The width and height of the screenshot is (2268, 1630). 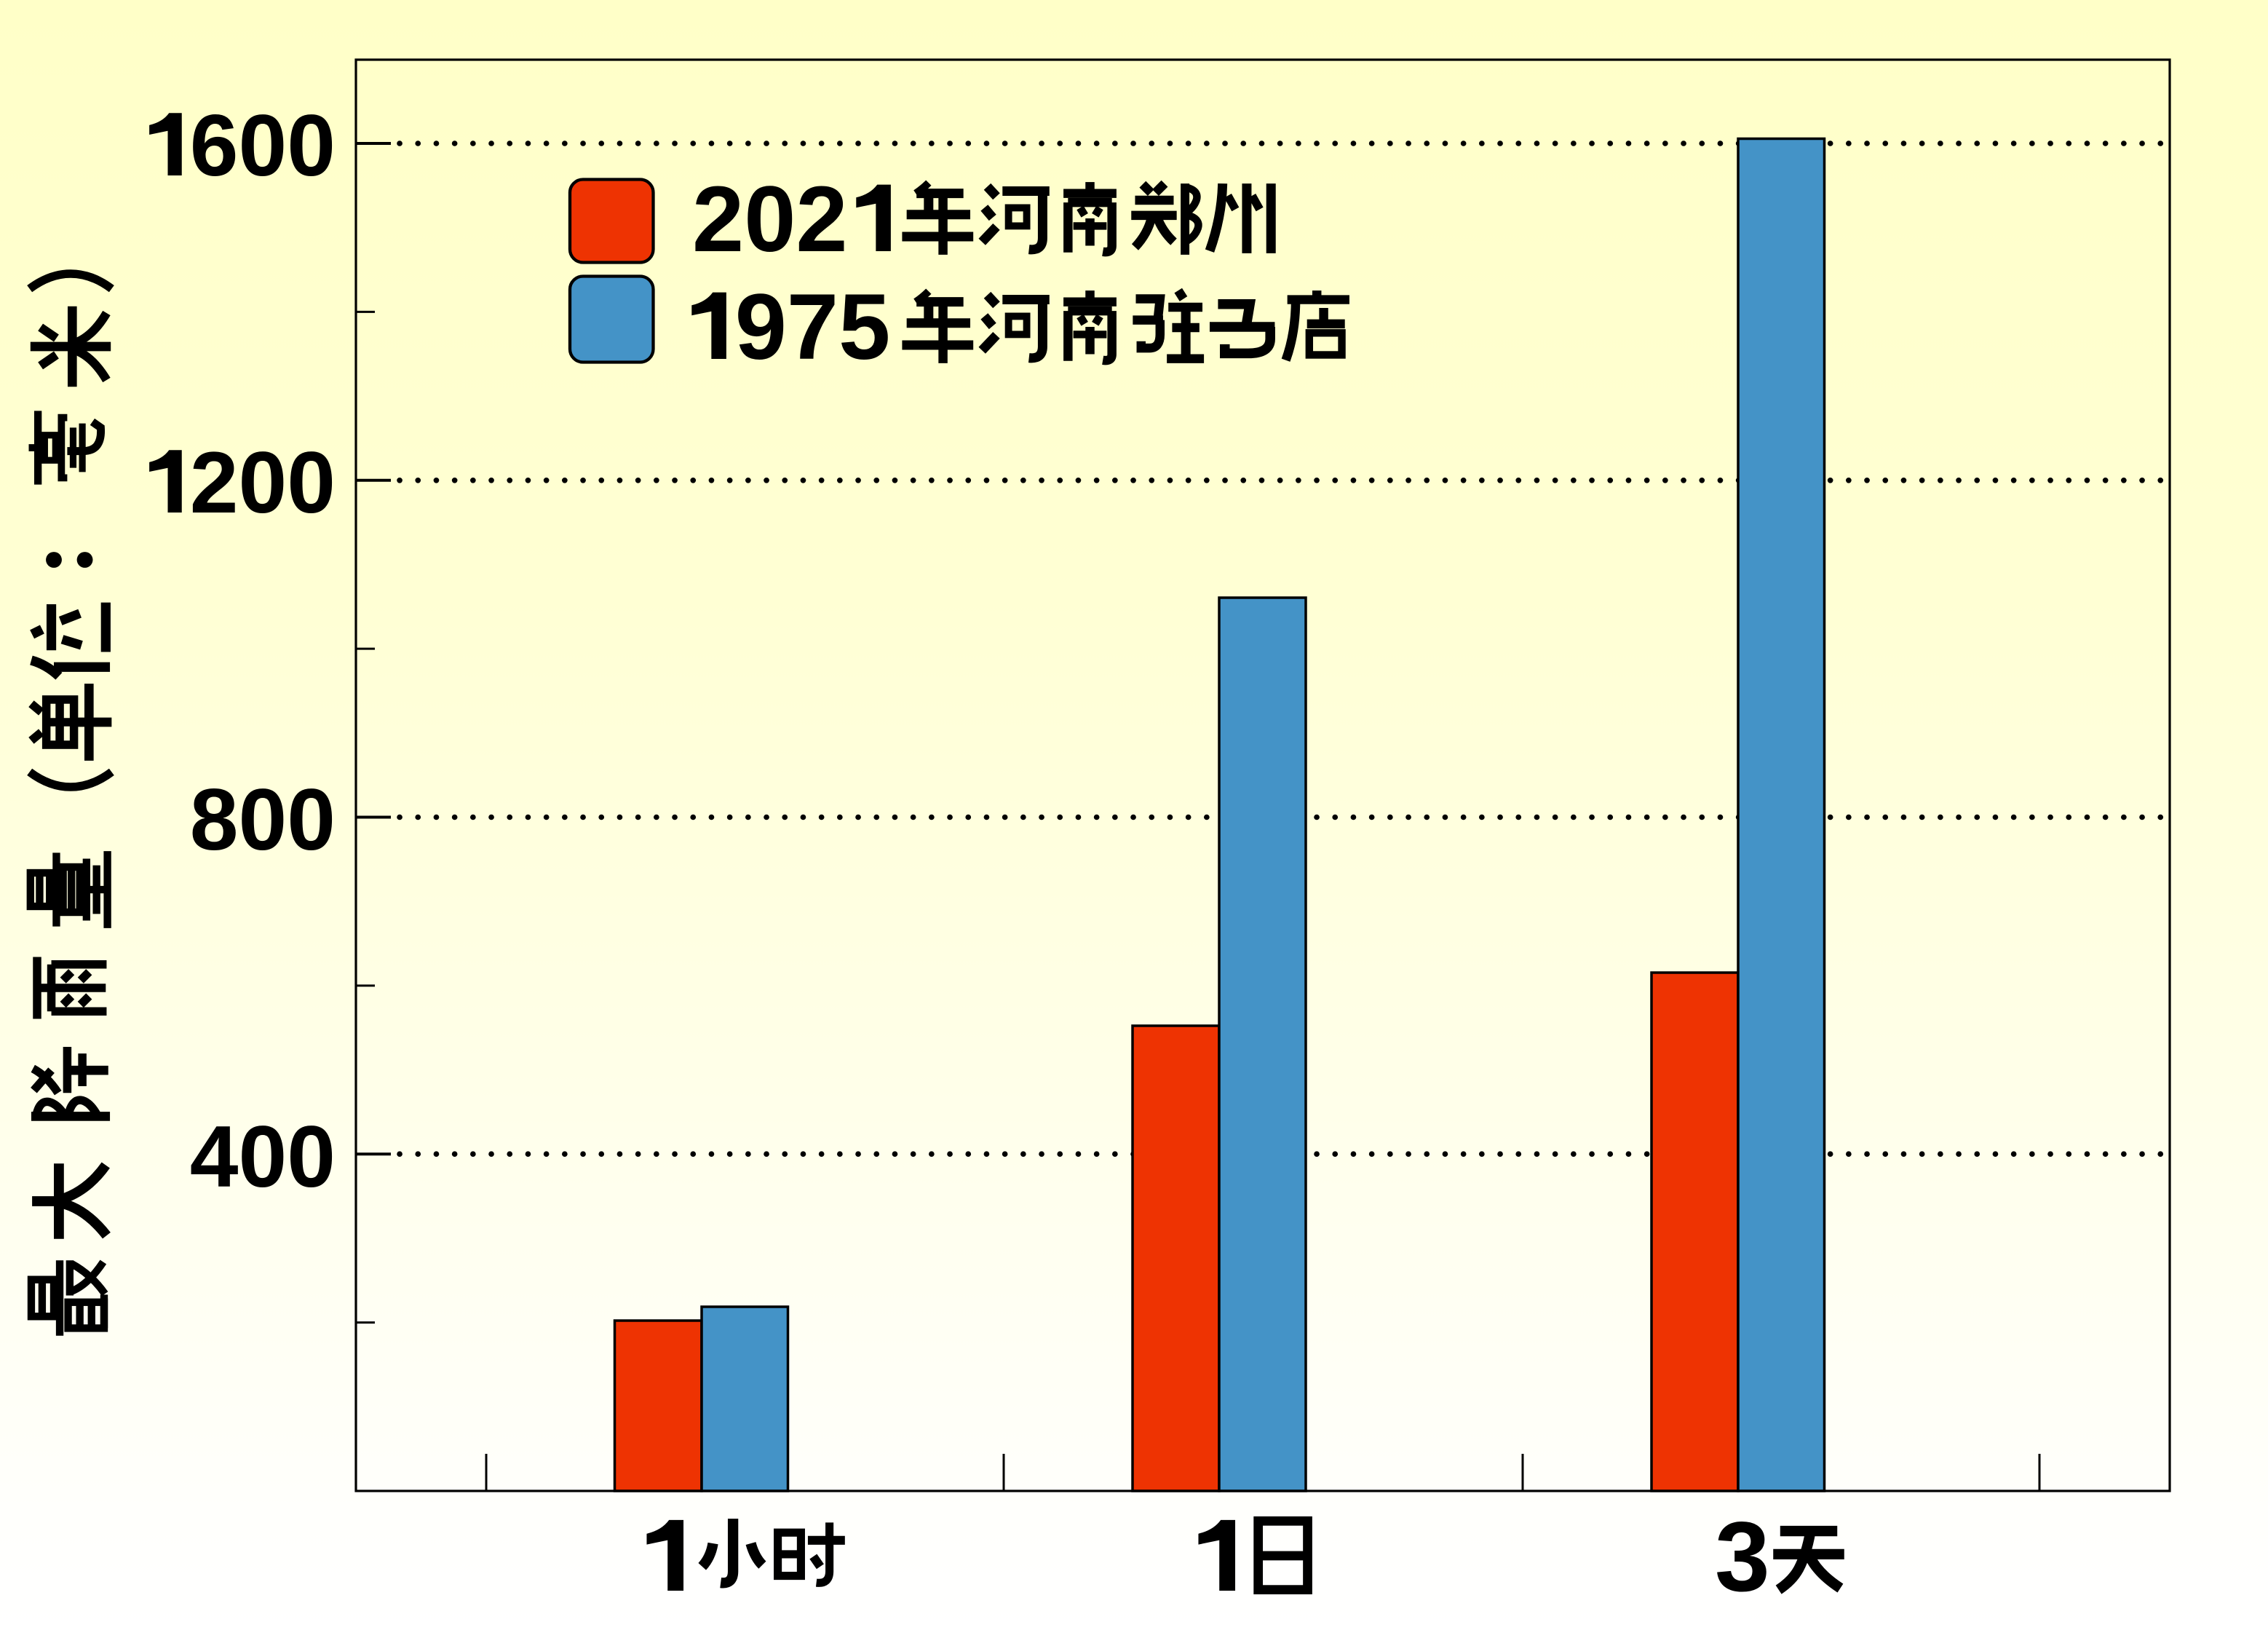 What do you see at coordinates (770, 219) in the screenshot?
I see `svg-text: 202` at bounding box center [770, 219].